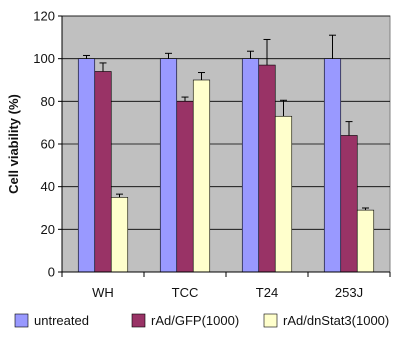 The image size is (415, 341). I want to click on y-tick-label: 120, so click(44, 16).